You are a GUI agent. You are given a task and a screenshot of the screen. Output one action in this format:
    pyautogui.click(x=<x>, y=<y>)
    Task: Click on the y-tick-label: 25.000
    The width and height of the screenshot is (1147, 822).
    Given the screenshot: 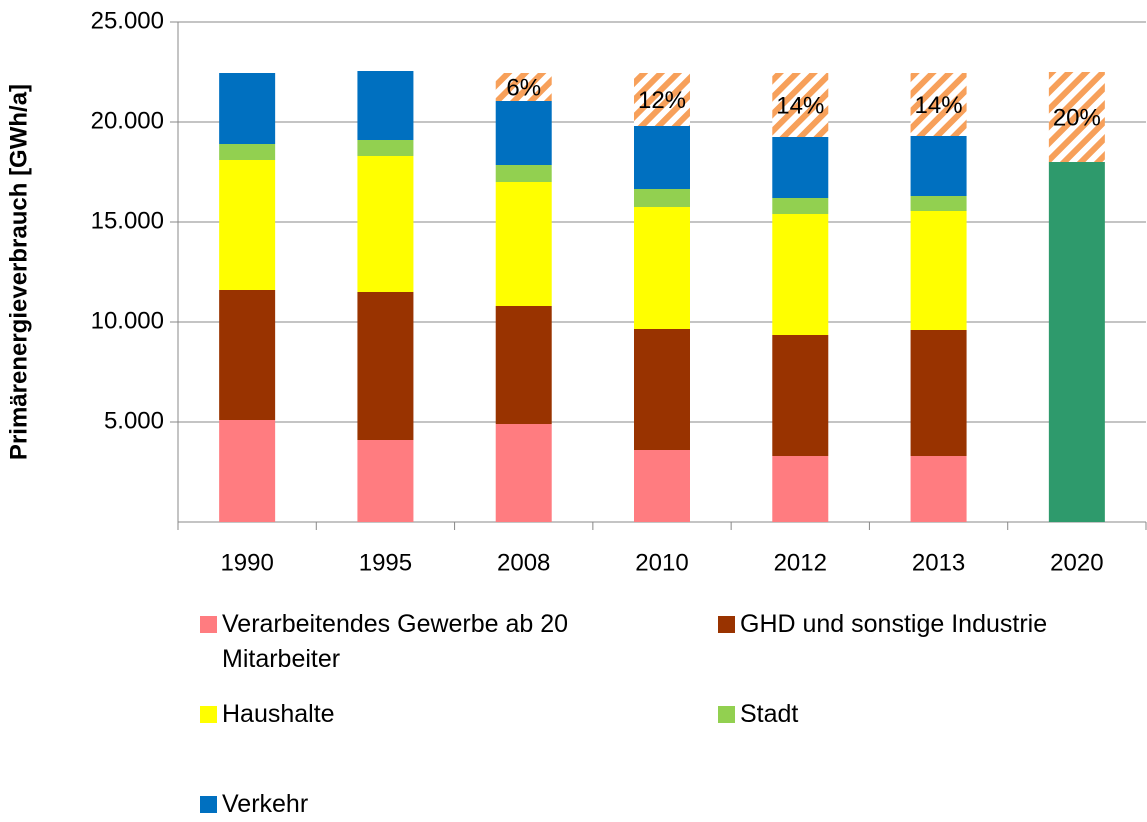 What is the action you would take?
    pyautogui.click(x=127, y=20)
    